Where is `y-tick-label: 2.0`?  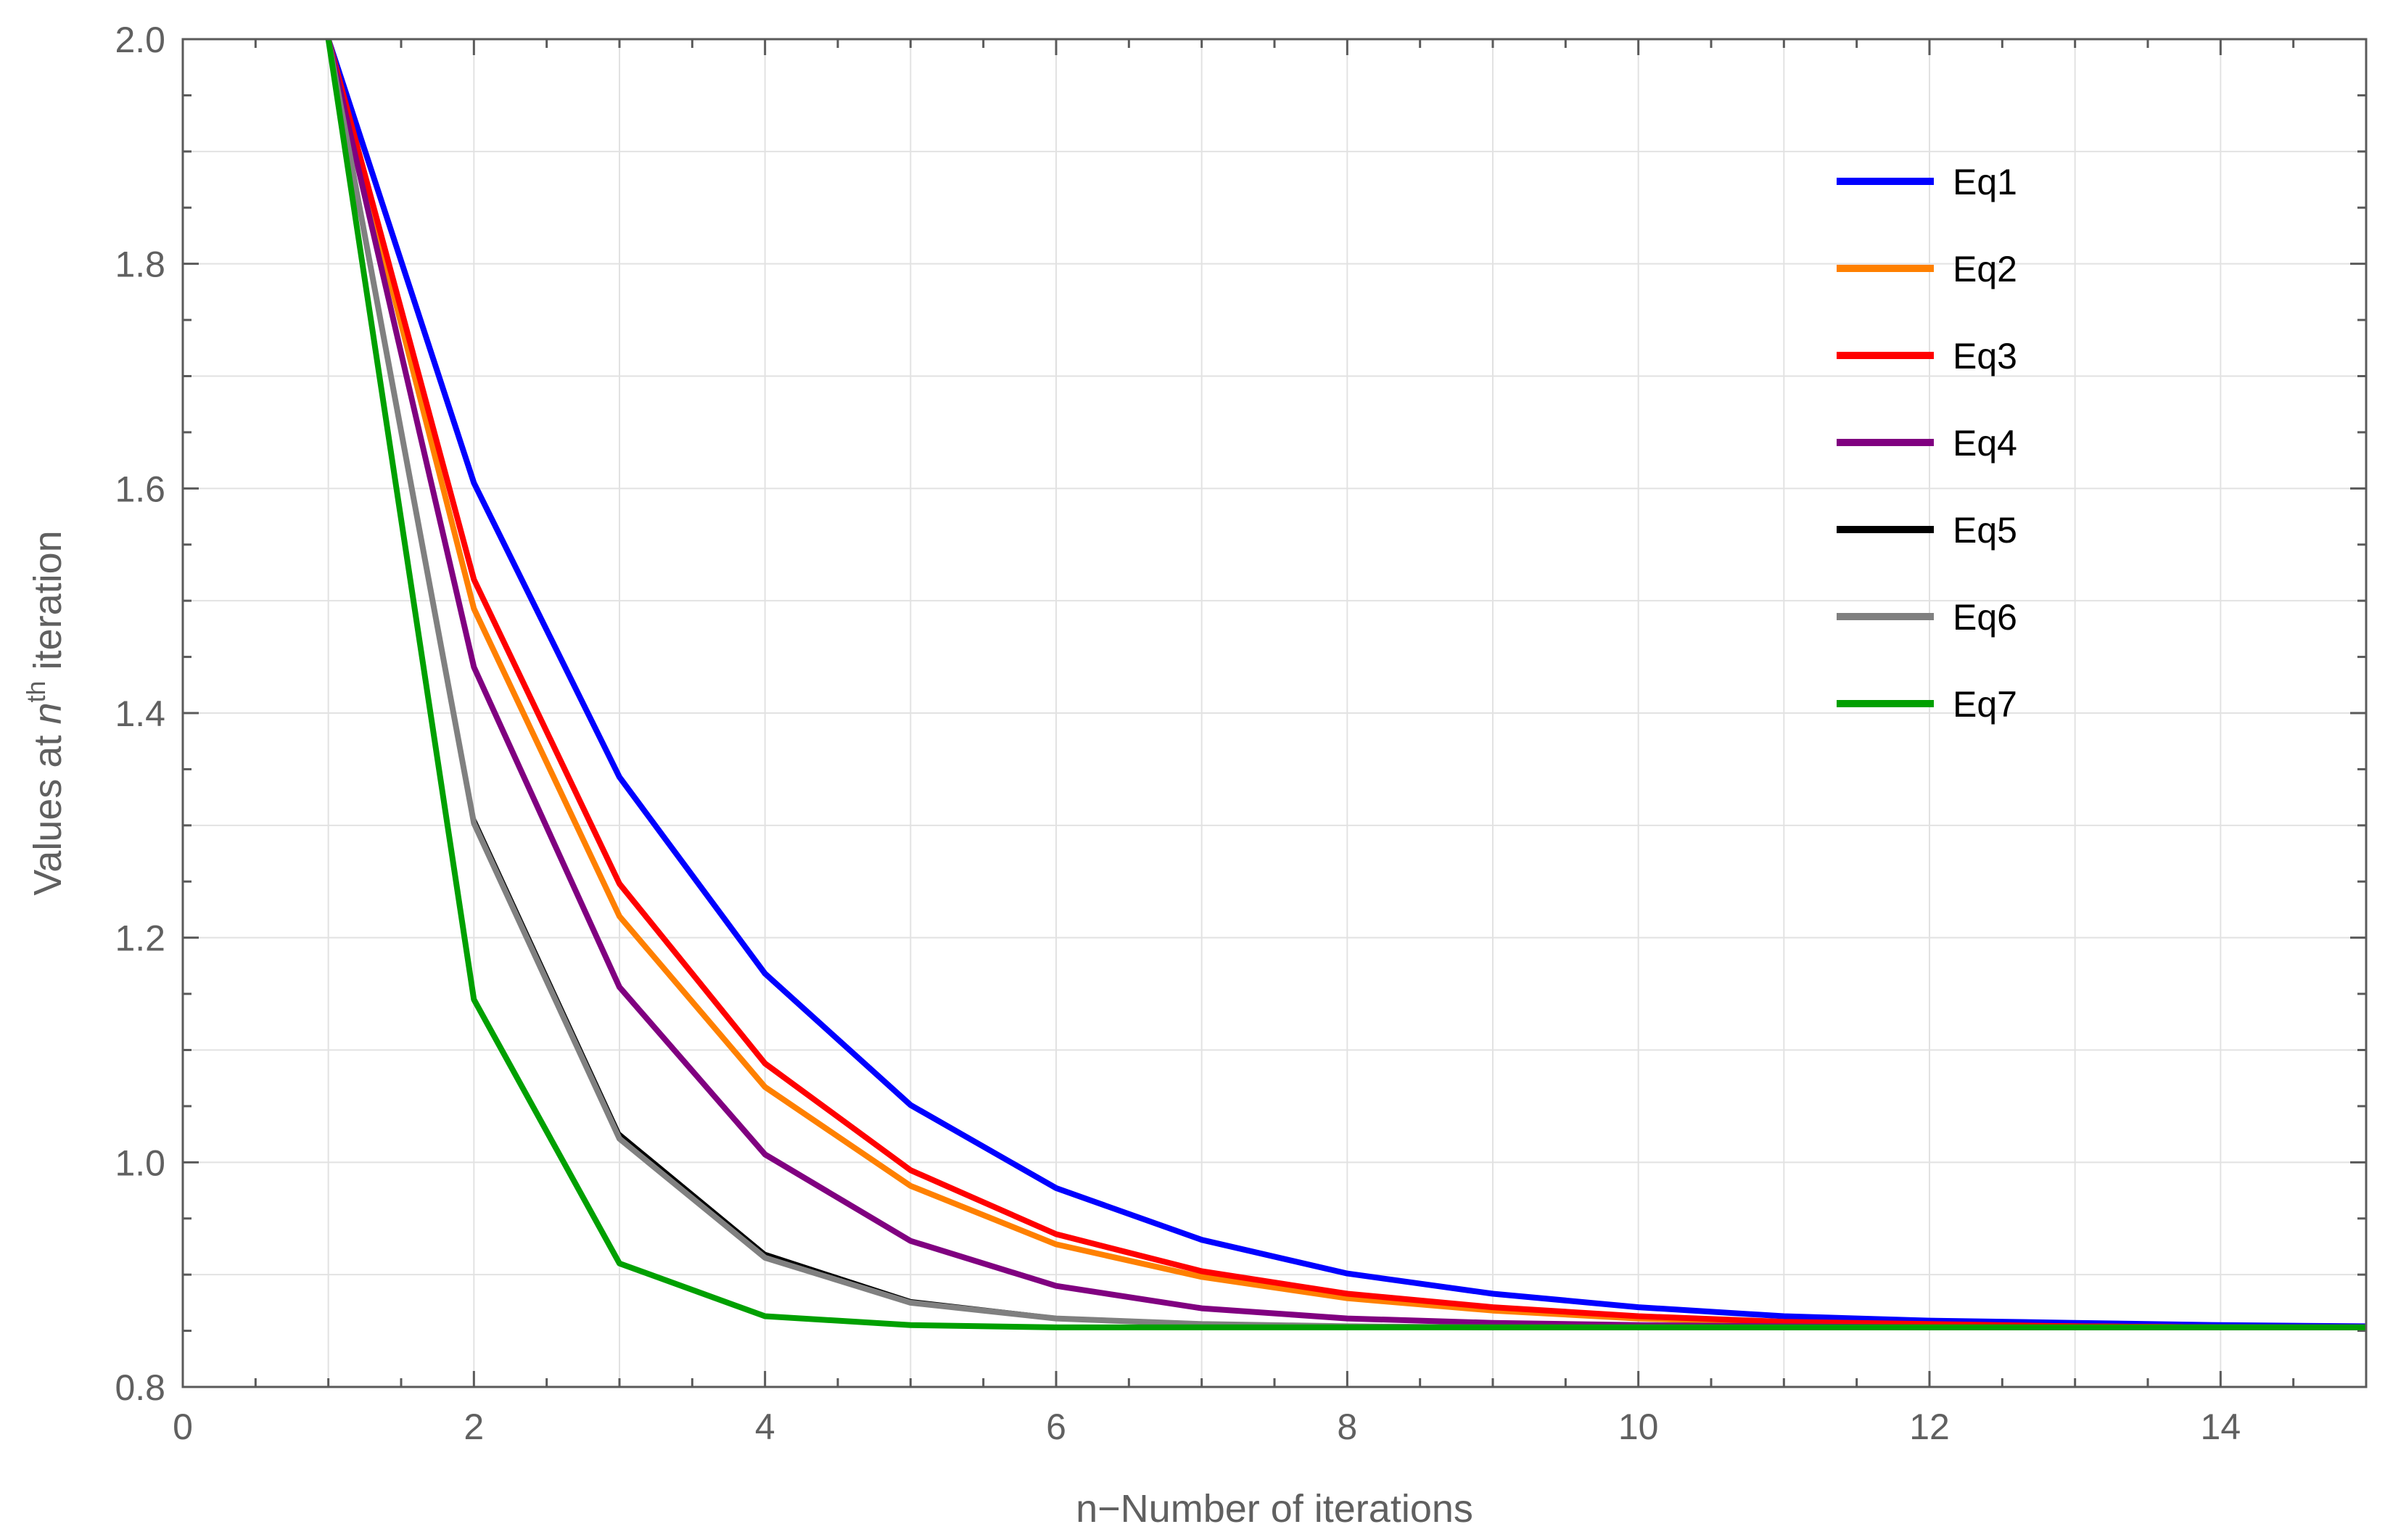
y-tick-label: 2.0 is located at coordinates (140, 40).